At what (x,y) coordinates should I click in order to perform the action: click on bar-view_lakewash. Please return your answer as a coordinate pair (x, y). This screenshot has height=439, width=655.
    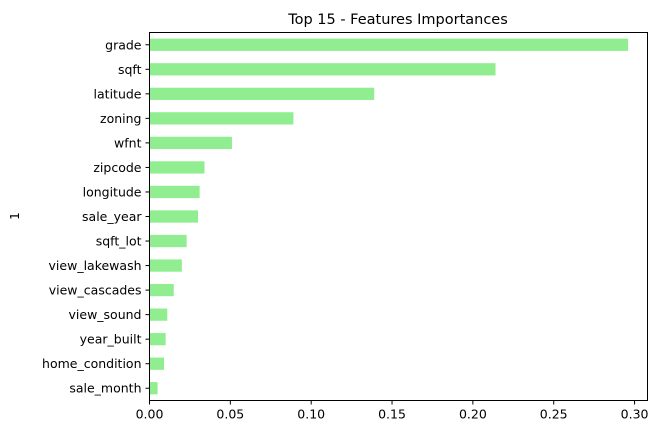
    Looking at the image, I should click on (165, 265).